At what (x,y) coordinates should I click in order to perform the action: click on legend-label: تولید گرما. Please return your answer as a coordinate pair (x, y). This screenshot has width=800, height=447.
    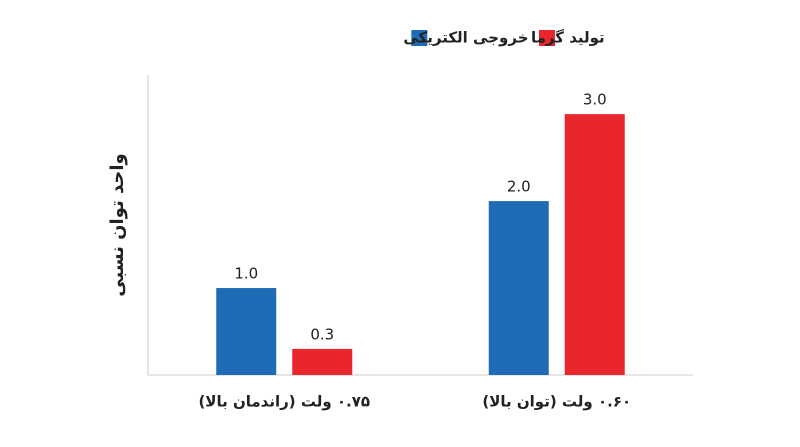
    Looking at the image, I should click on (568, 38).